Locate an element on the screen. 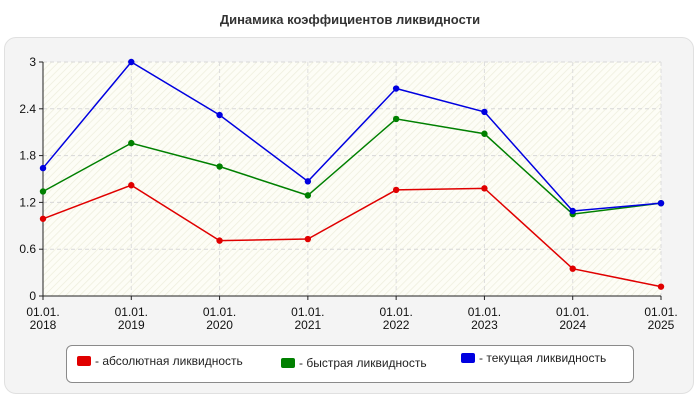  legend-item-absolute: - абсолютная ликвидность is located at coordinates (160, 361).